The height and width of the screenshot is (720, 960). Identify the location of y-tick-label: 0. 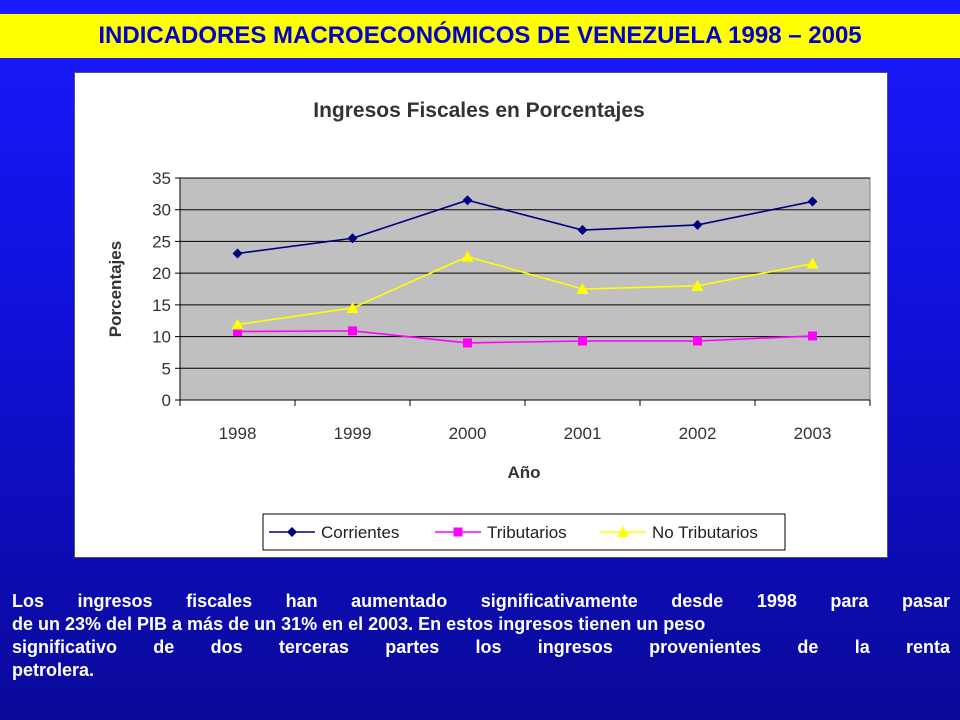
(166, 400).